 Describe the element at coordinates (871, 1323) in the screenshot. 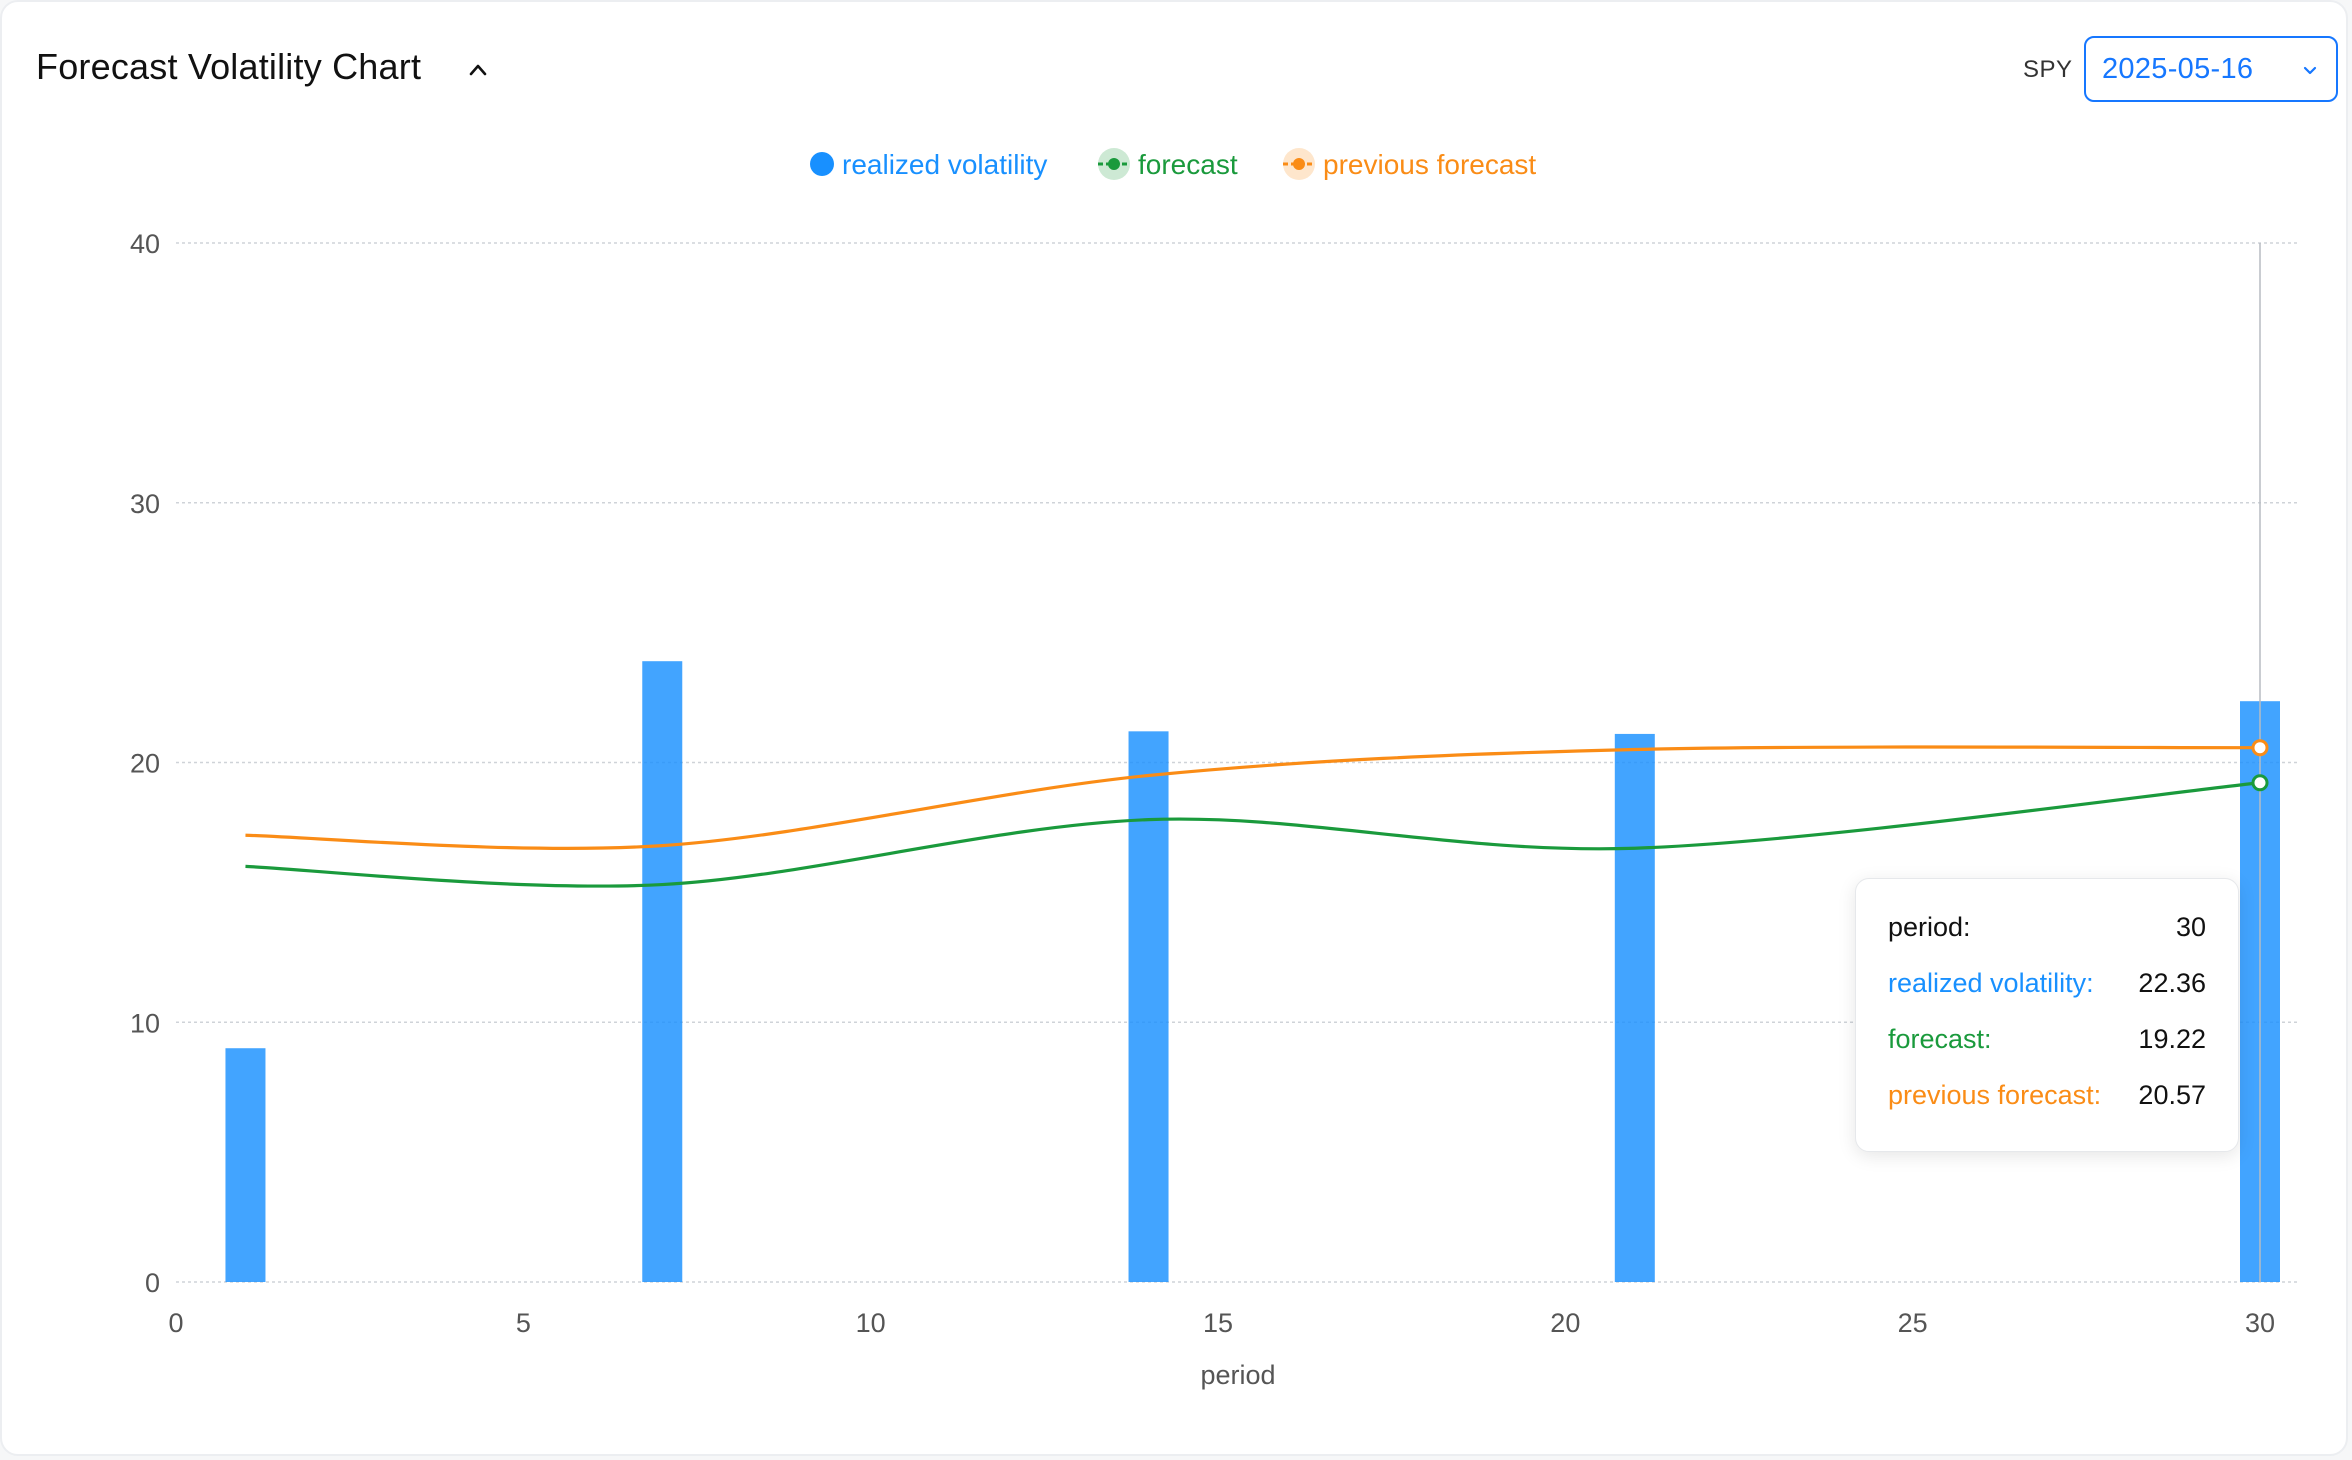

I see `x-tick-label: 10` at that location.